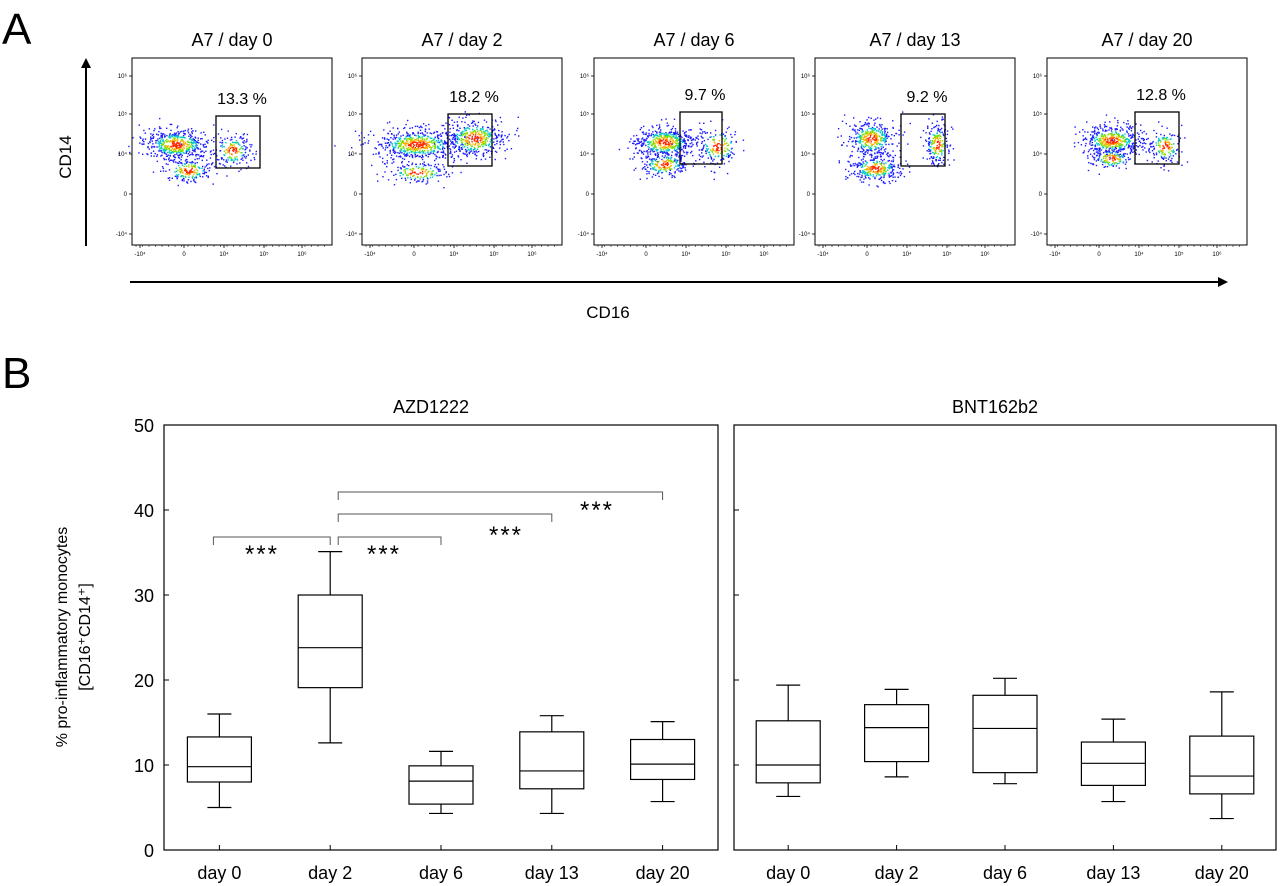 The width and height of the screenshot is (1280, 886). What do you see at coordinates (224, 254) in the screenshot?
I see `x-tick-label: 10⁴` at bounding box center [224, 254].